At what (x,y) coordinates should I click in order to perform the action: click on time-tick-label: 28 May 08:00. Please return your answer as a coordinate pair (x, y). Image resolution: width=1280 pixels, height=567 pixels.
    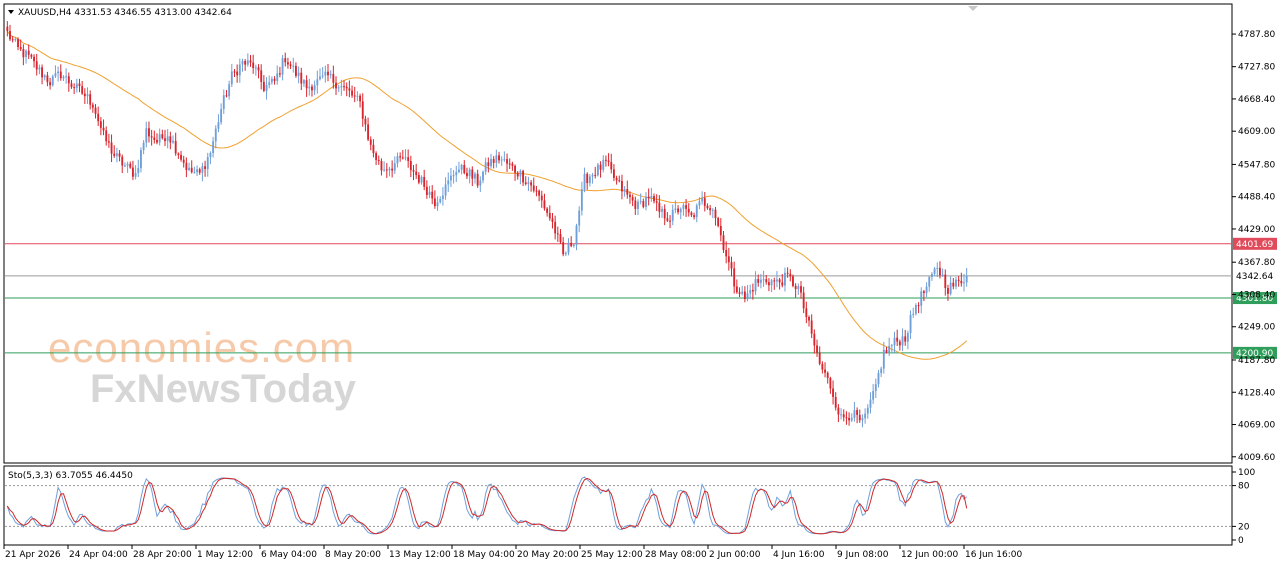
    Looking at the image, I should click on (676, 555).